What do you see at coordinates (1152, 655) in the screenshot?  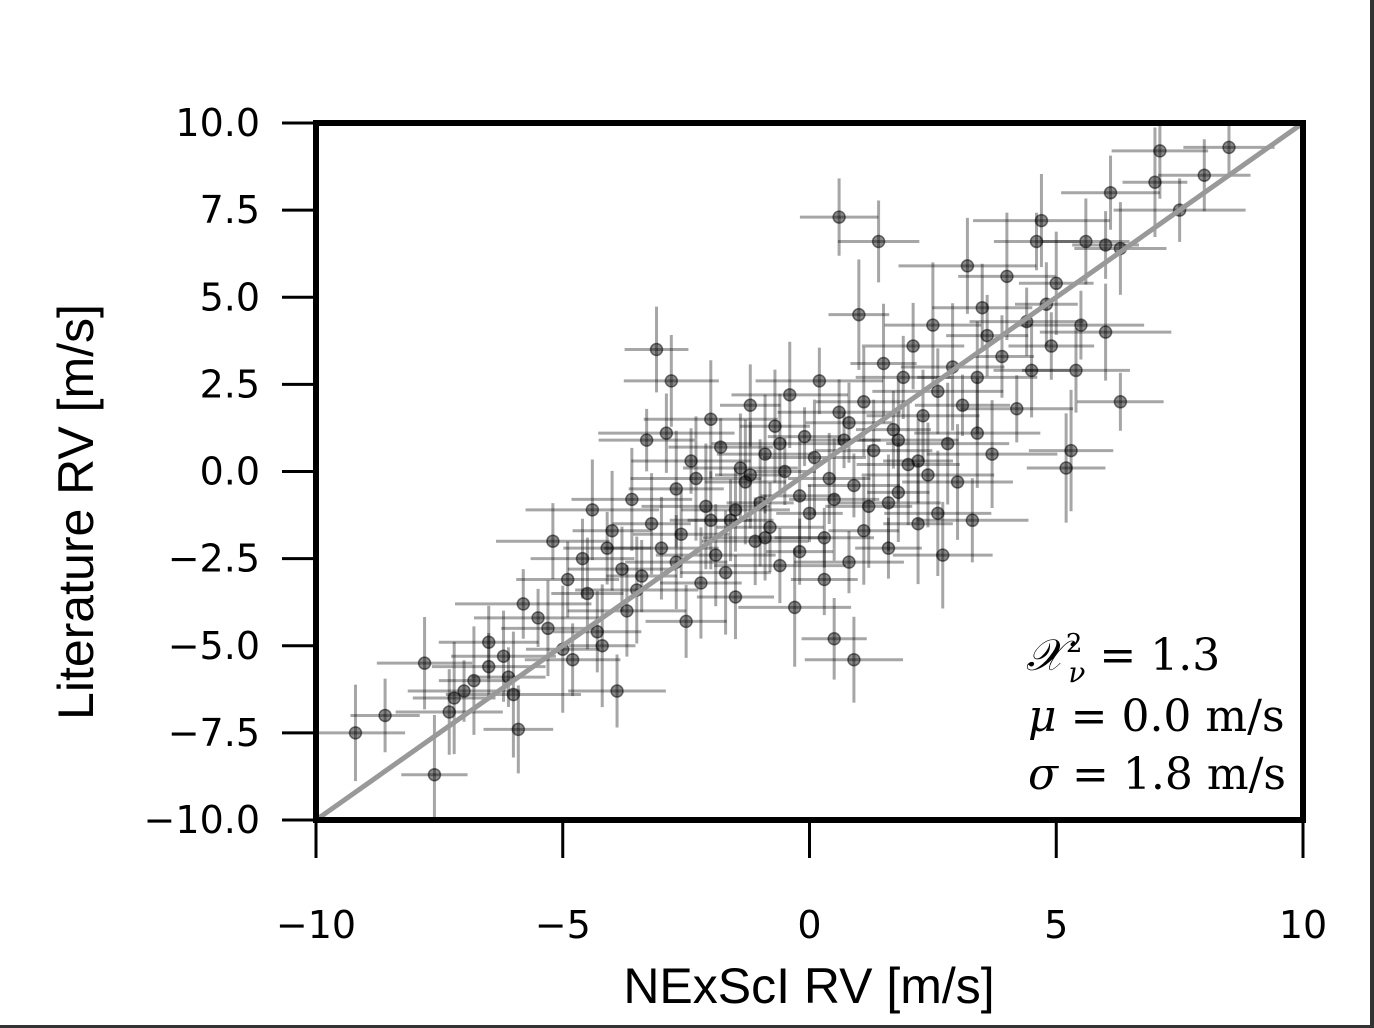 I see `stat-chi2-value: = 1.3` at bounding box center [1152, 655].